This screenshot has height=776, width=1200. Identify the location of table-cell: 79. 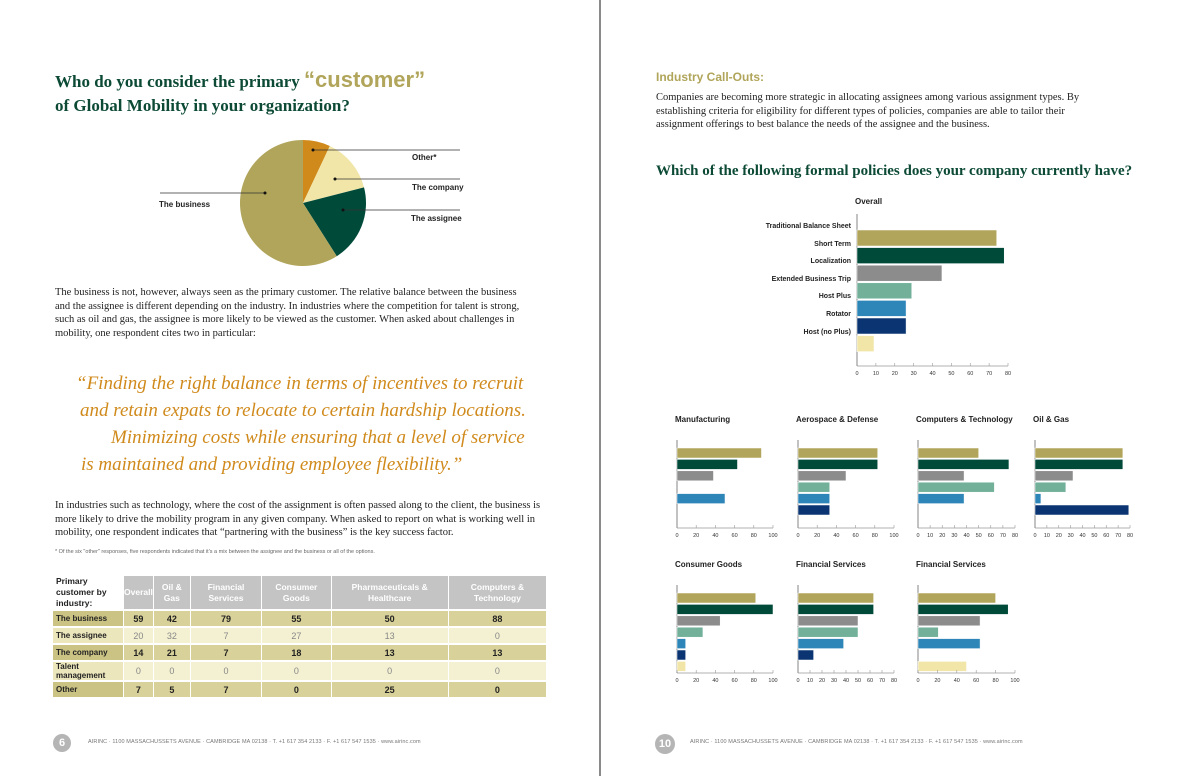
(226, 618).